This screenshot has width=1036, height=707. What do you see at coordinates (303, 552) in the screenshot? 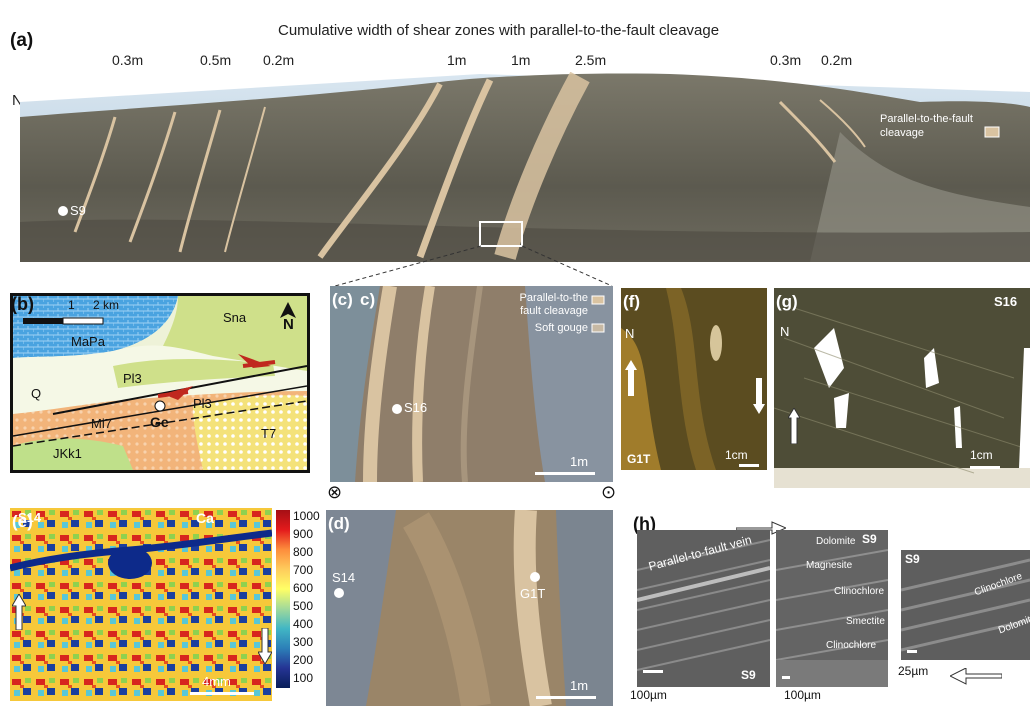
I see `colorbar-tick-800: 800` at bounding box center [303, 552].